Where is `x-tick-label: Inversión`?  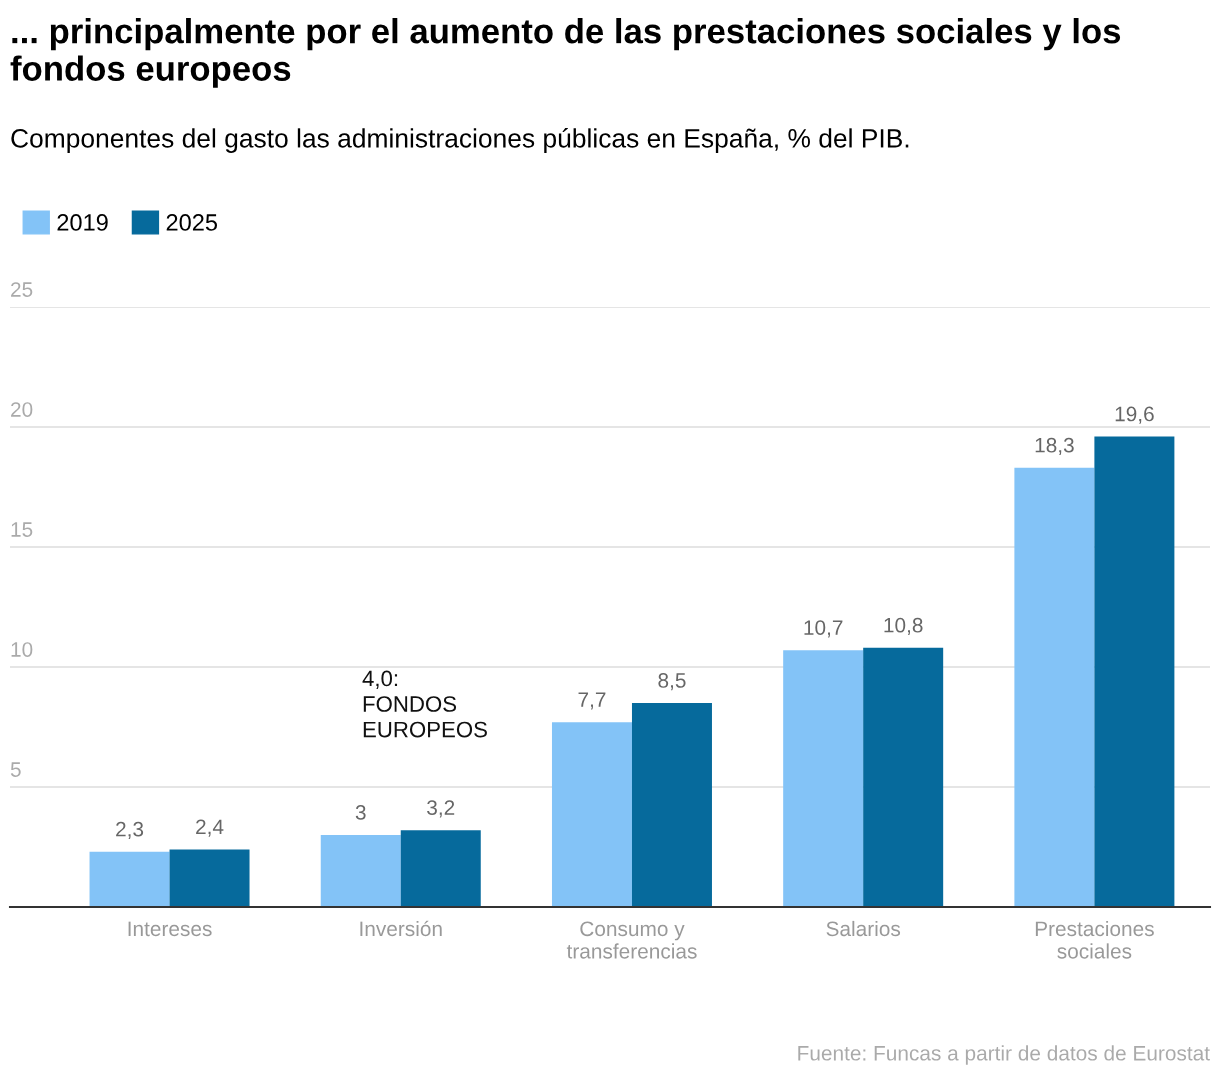
x-tick-label: Inversión is located at coordinates (401, 928).